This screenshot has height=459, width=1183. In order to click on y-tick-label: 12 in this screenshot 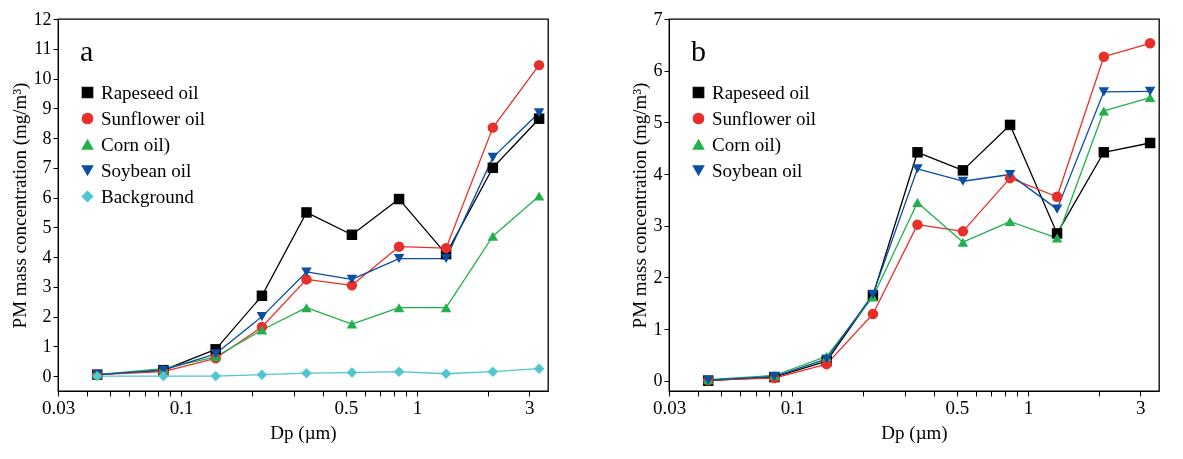, I will do `click(42, 18)`.